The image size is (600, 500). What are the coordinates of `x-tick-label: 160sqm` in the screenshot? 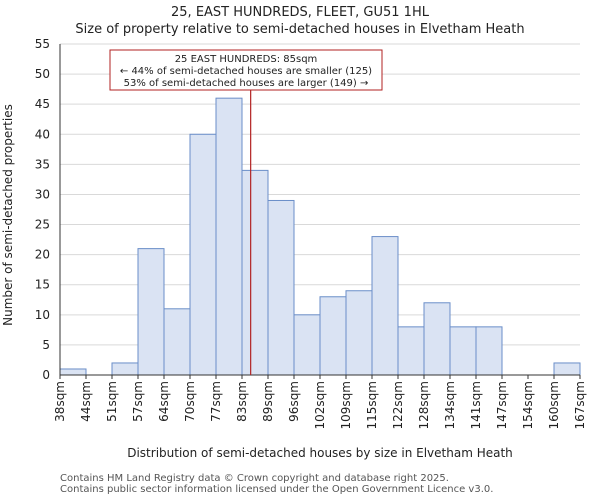 It's located at (554, 405).